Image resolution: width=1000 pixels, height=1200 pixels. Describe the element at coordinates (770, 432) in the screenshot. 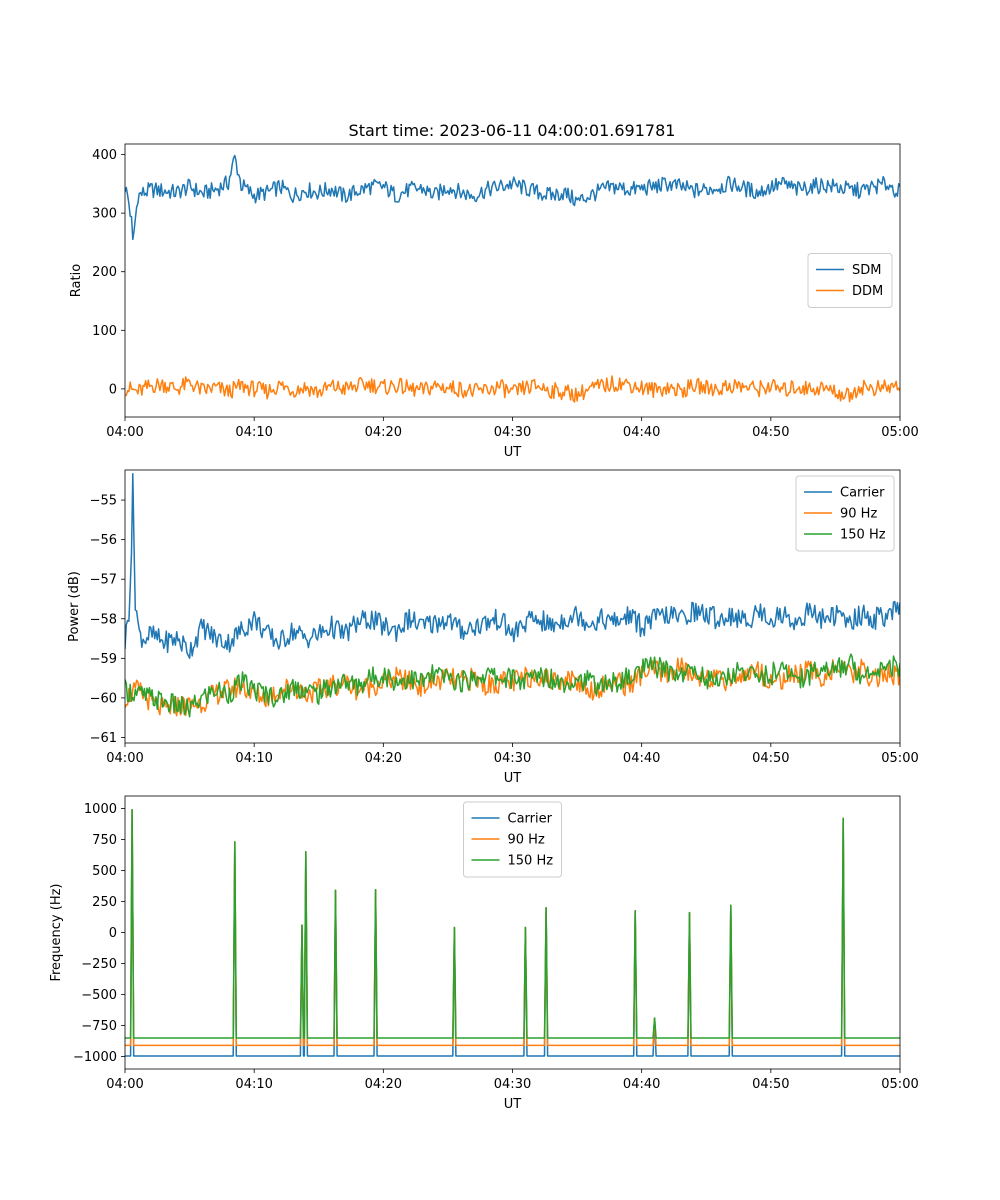

I see `ratio-x-tick-label: 04:50` at that location.